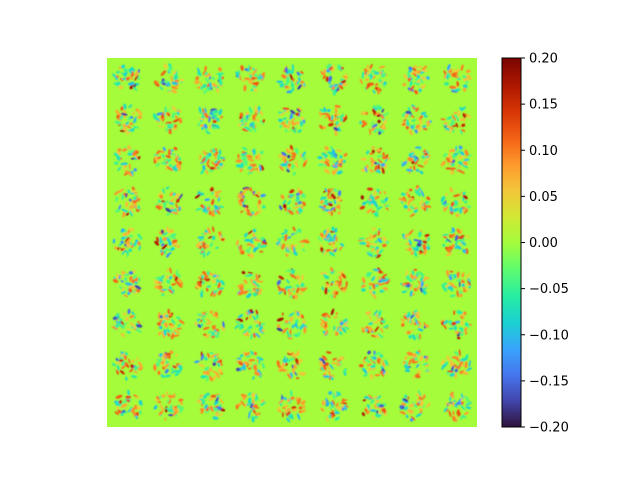  I want to click on colorbar: 0.200.150.100.050.00−0.05−0.10−0.15−0.20, so click(535, 244).